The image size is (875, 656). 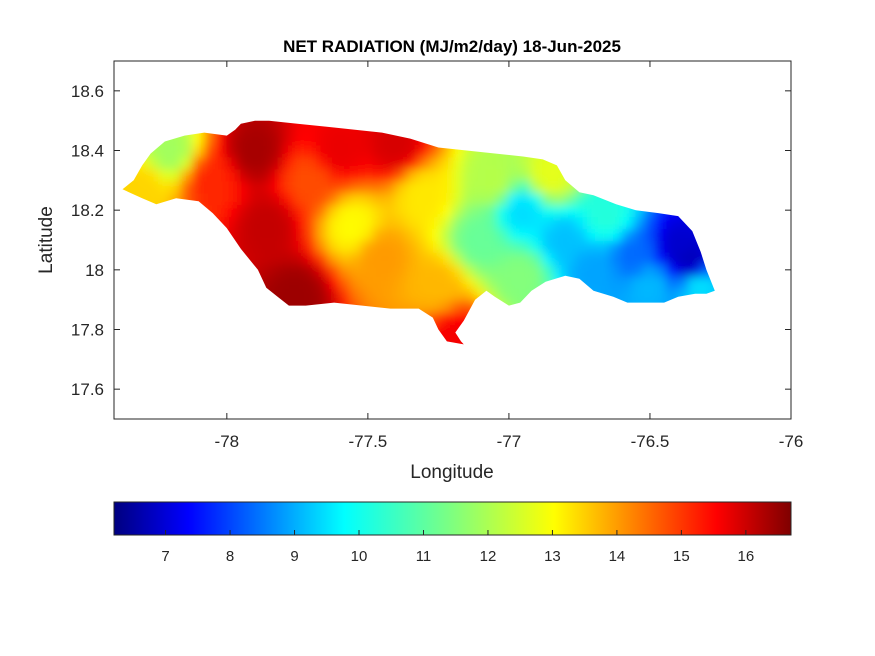 I want to click on chart-title: NET RADIATION (MJ/m2/day) 18-Jun-2025, so click(x=452, y=46).